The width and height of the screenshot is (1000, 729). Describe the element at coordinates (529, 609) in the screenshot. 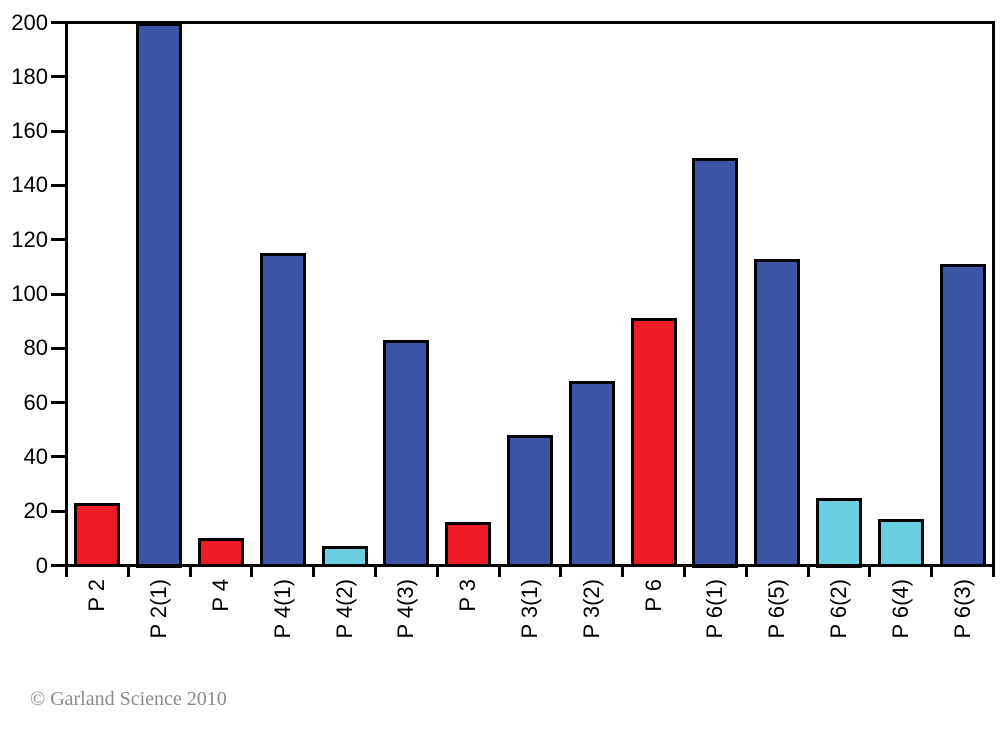

I see `x-axis-label-P3(1): P 3(1)` at that location.